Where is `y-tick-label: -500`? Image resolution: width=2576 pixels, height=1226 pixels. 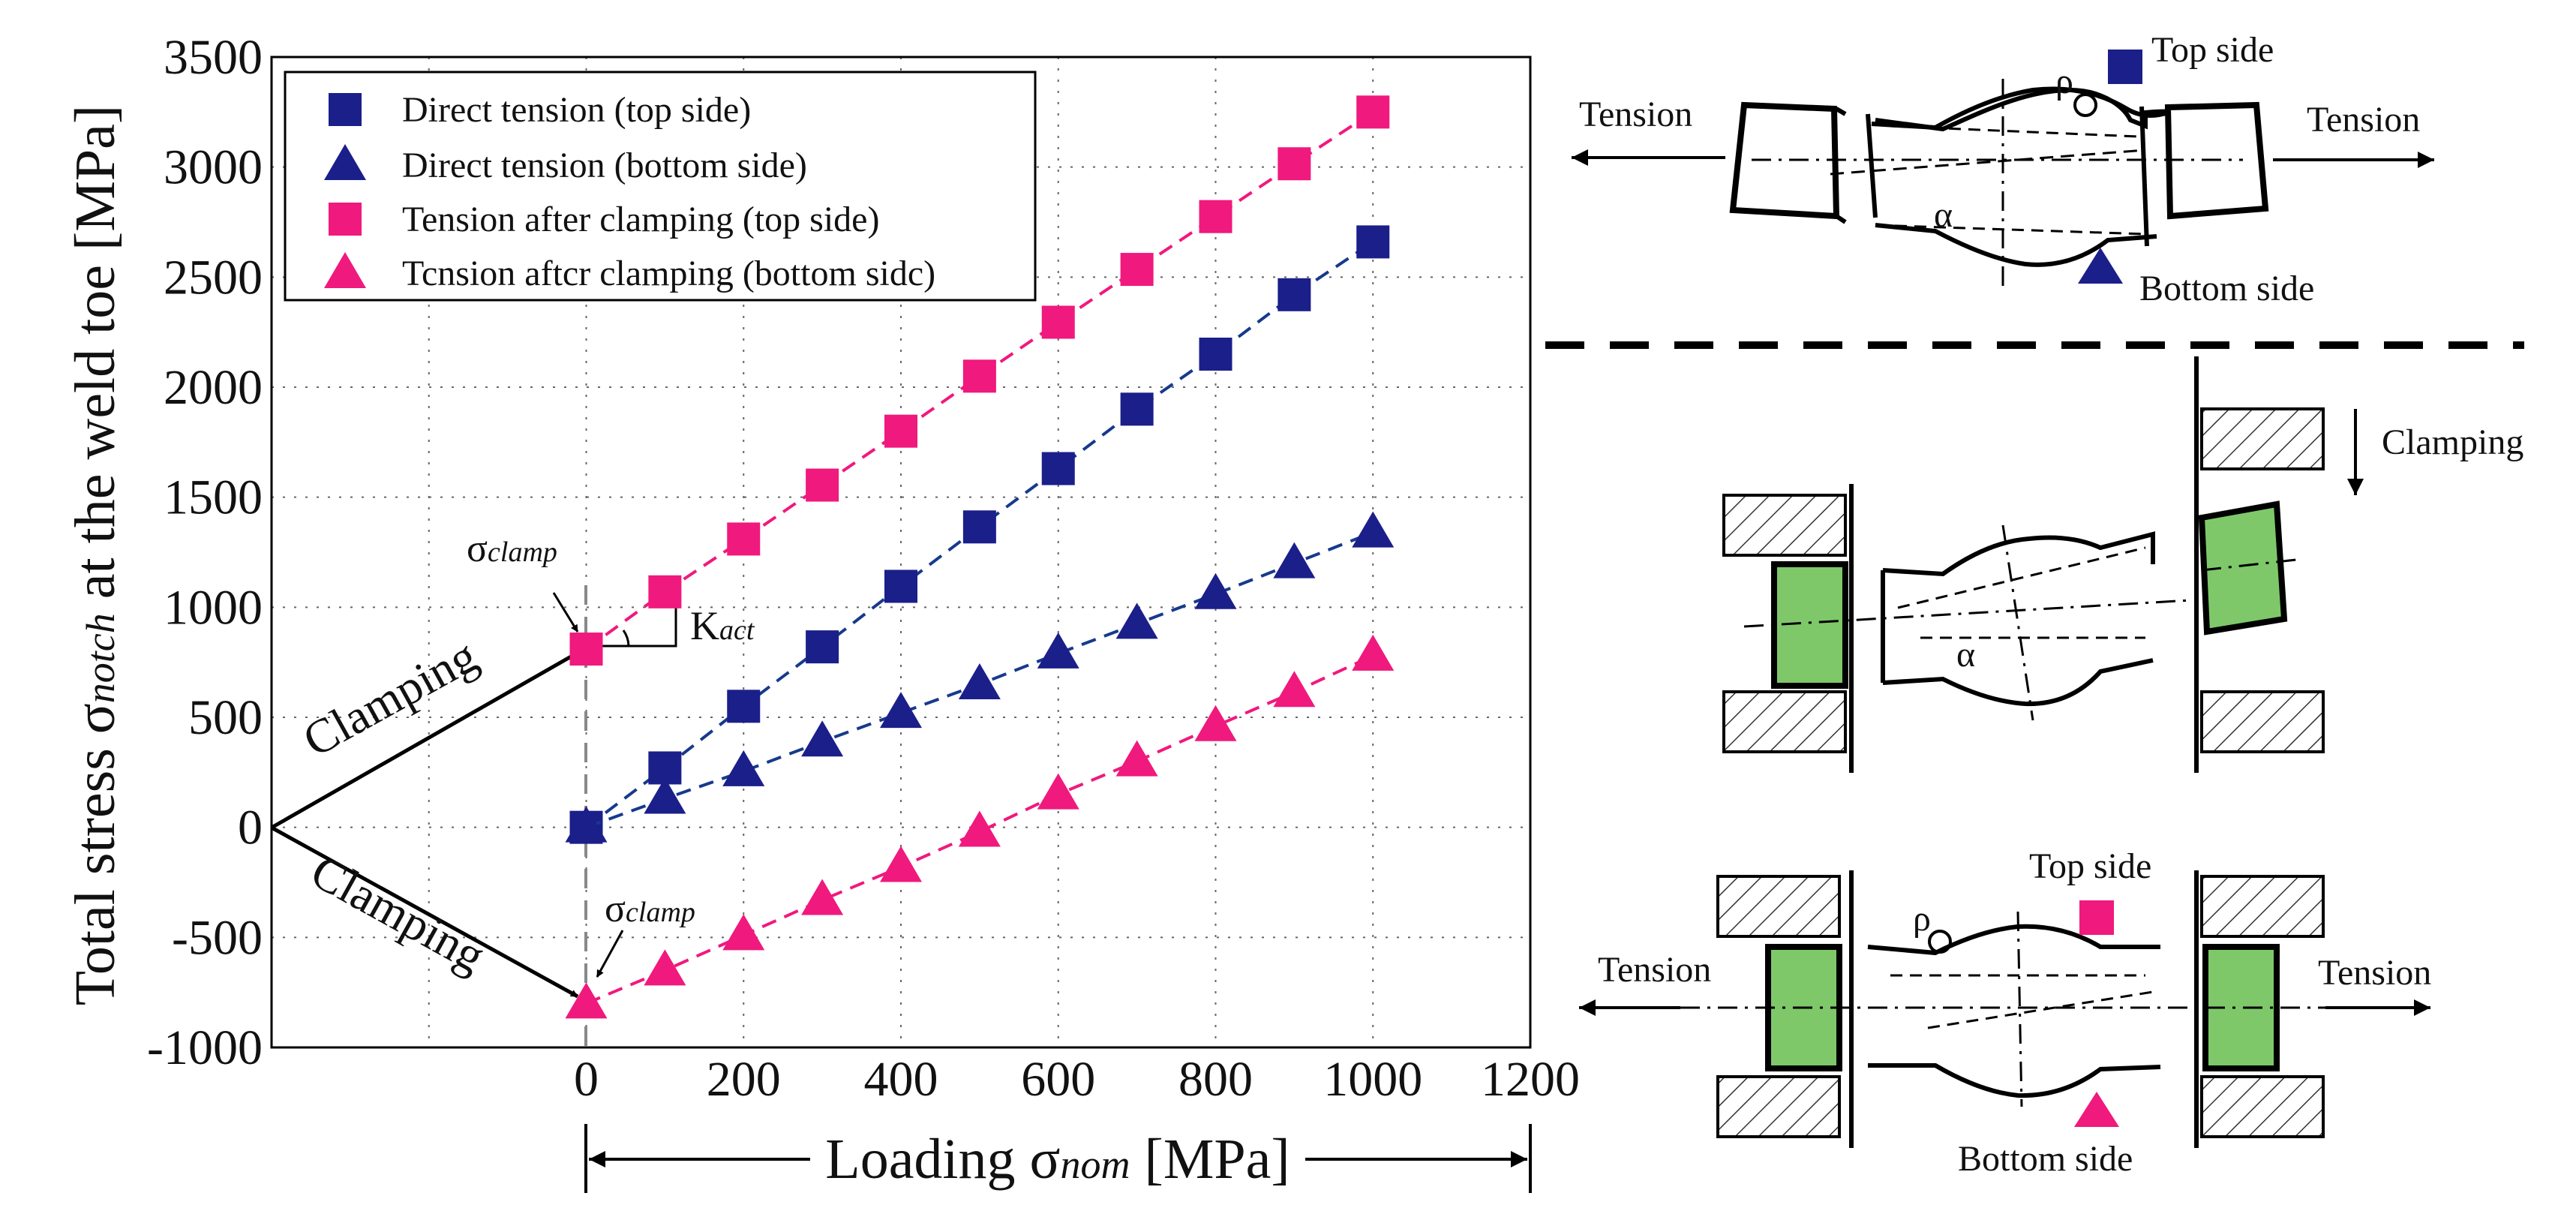 y-tick-label: -500 is located at coordinates (217, 937).